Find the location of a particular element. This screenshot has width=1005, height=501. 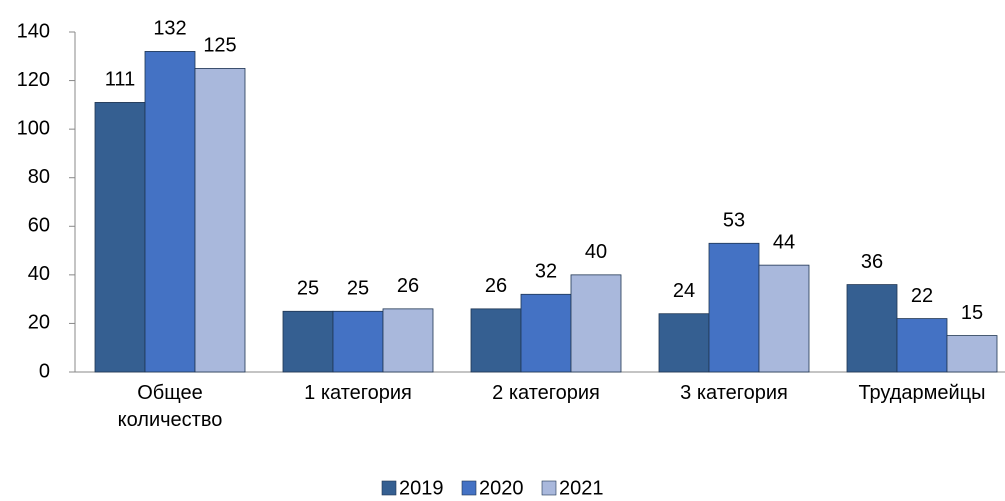

legend-label: 2019 is located at coordinates (421, 488).